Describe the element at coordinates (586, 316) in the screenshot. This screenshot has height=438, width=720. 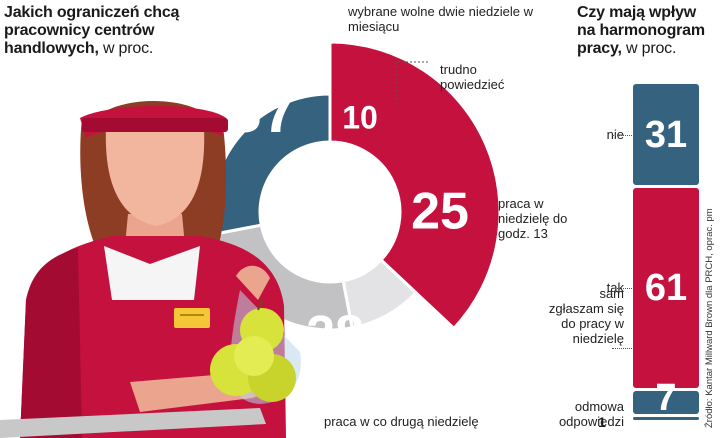
I see `bar-category-label: sam zgłaszam się do pracy w niedzielę` at that location.